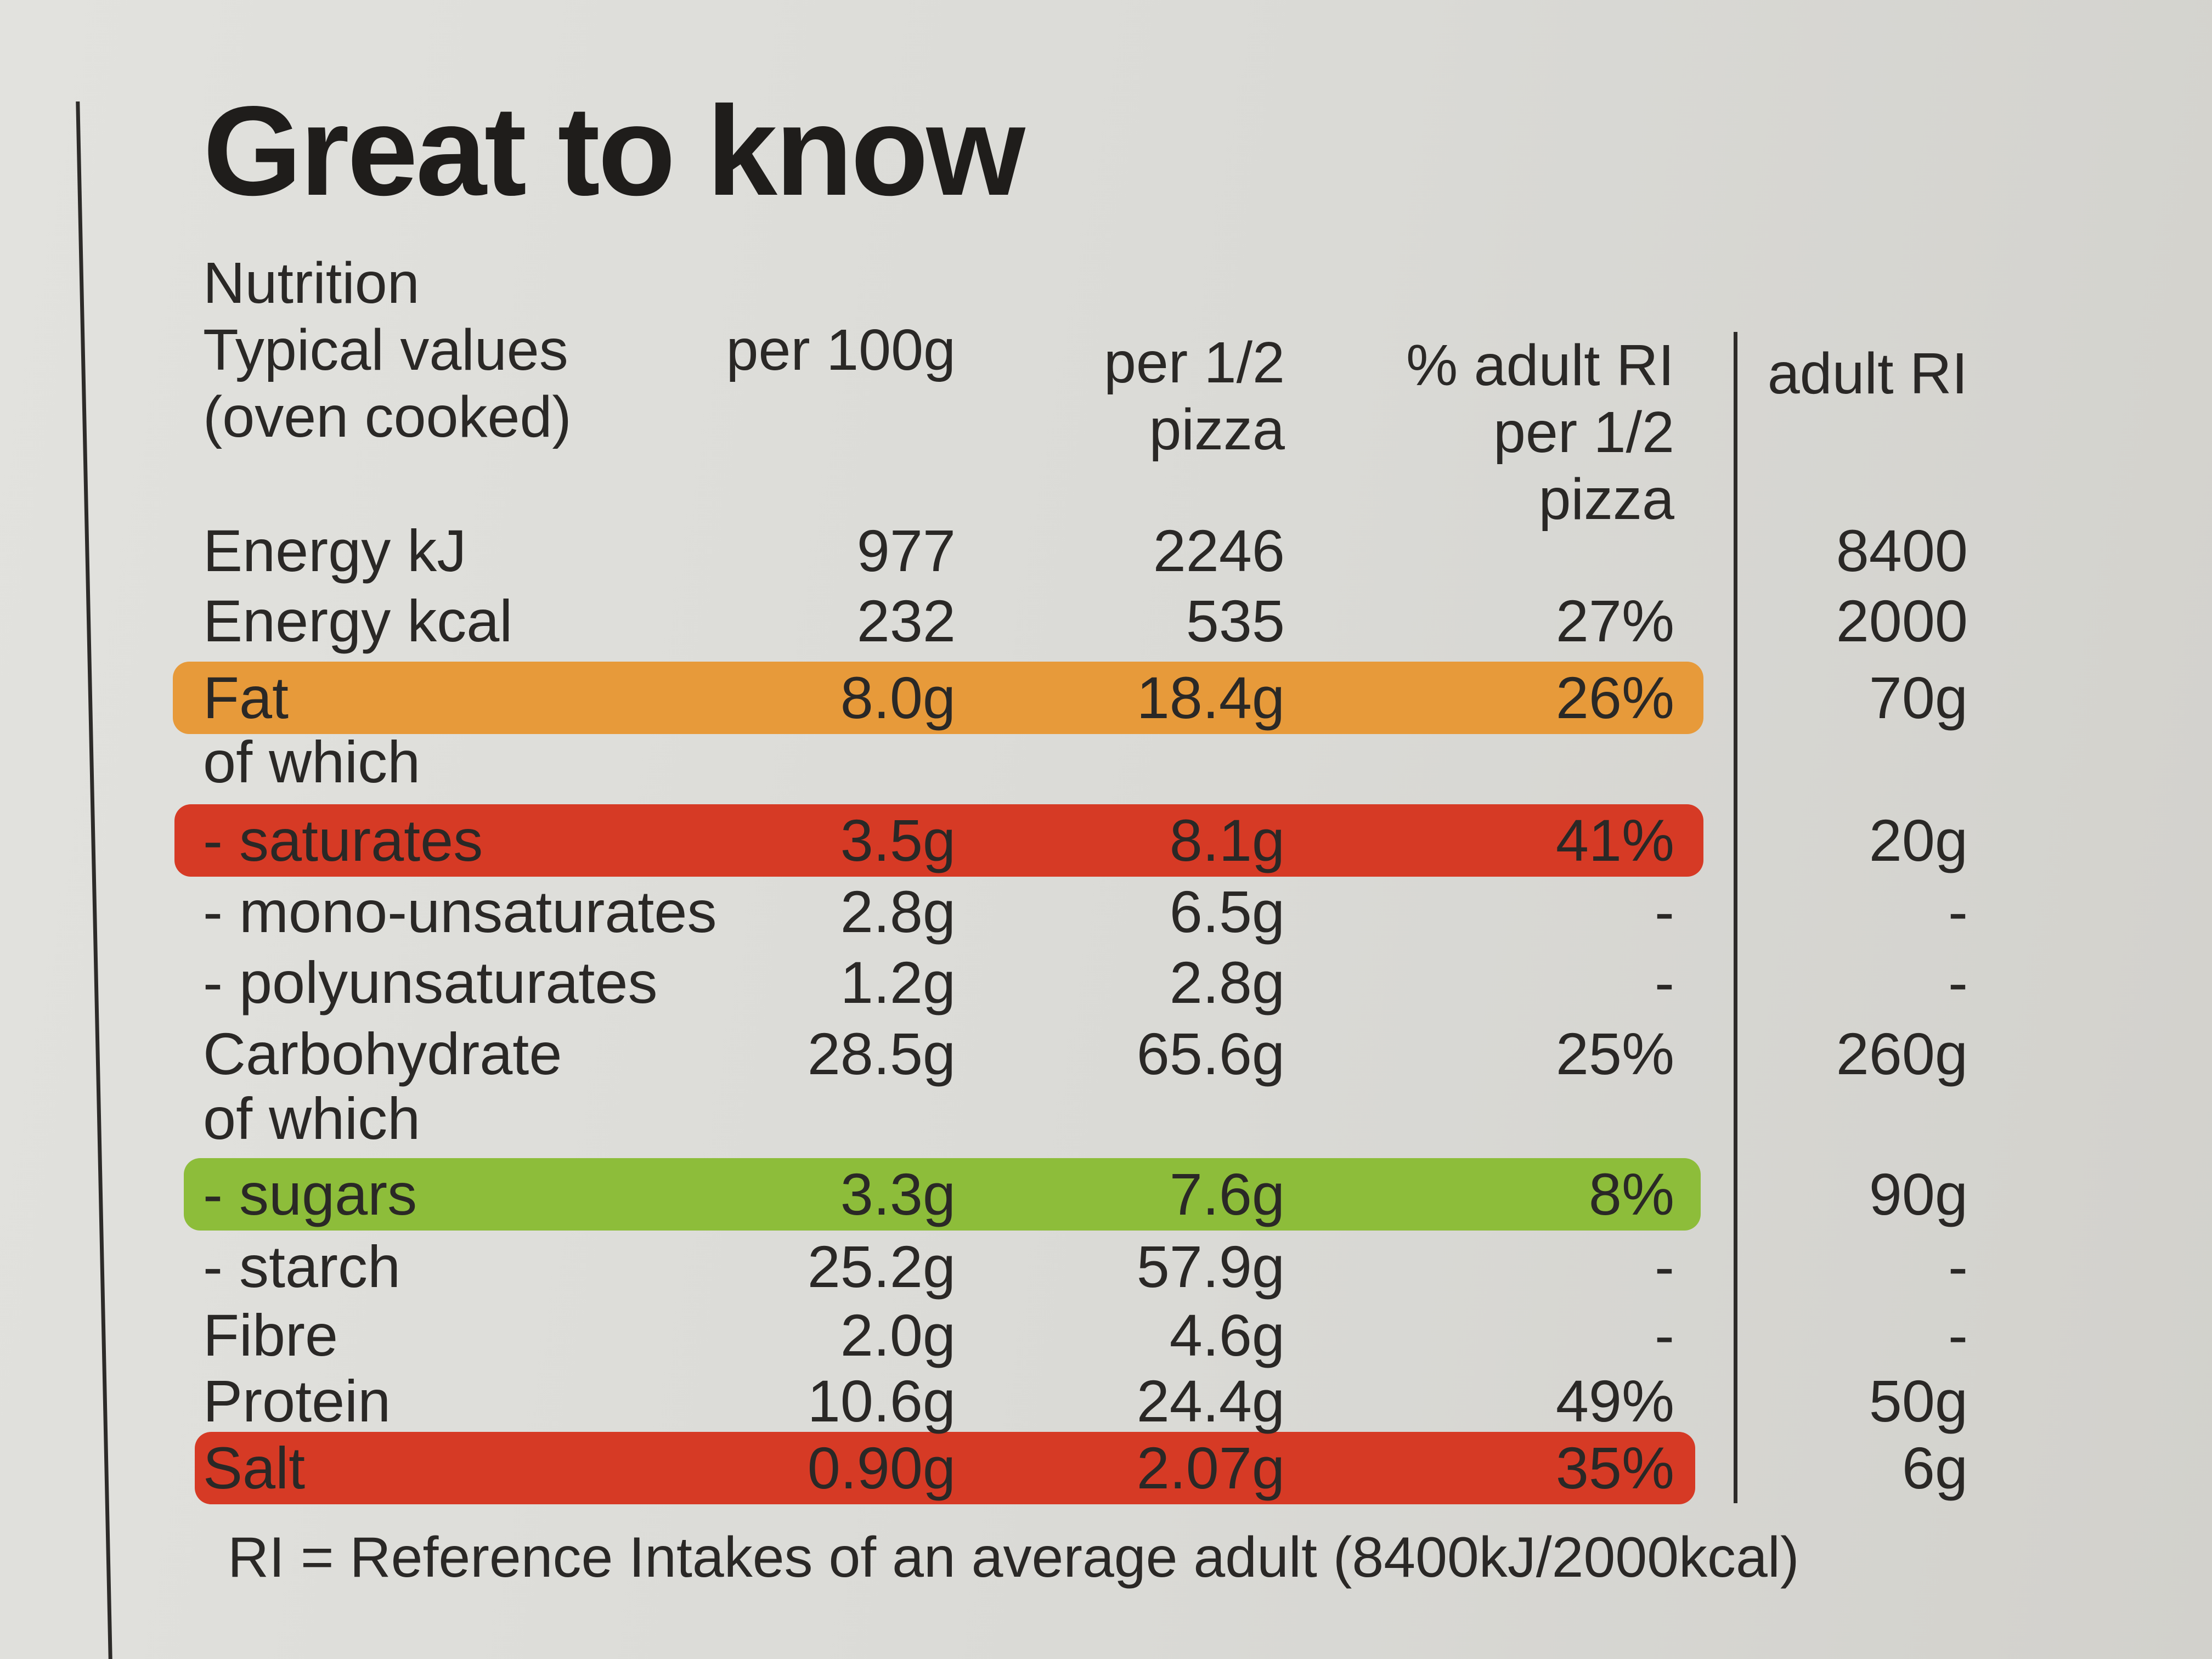 The width and height of the screenshot is (2212, 1659). Describe the element at coordinates (1227, 1194) in the screenshot. I see `value-per-half-pizza: 7.6g` at that location.